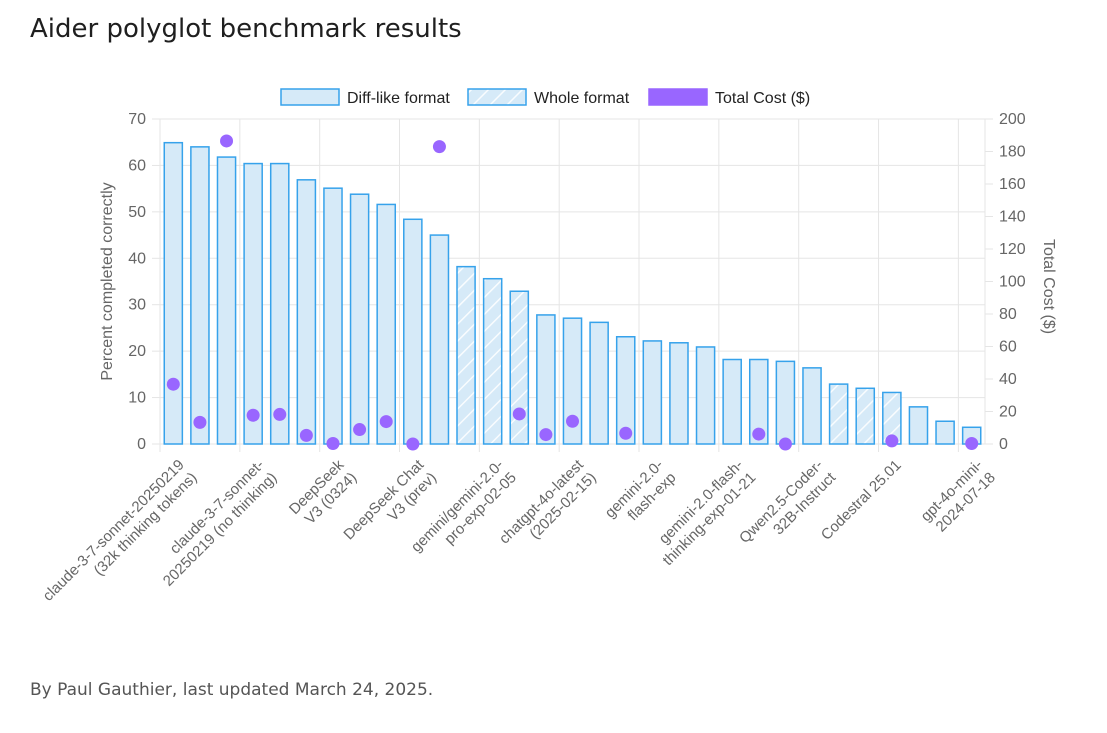  What do you see at coordinates (1012, 217) in the screenshot?
I see `y-right-tick-label: 140` at bounding box center [1012, 217].